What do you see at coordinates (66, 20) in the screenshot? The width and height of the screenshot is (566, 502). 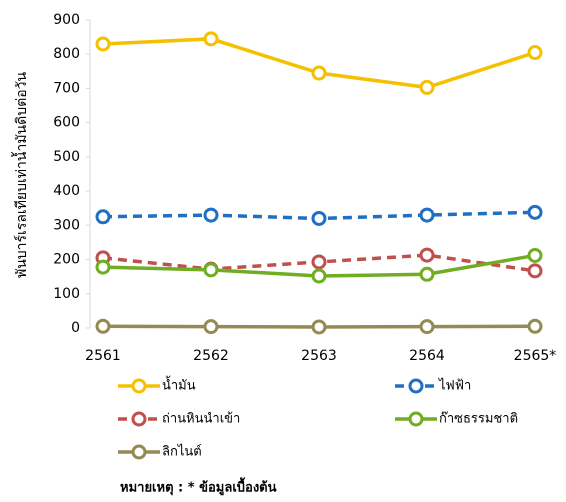 I see `y-tick-label: 900` at bounding box center [66, 20].